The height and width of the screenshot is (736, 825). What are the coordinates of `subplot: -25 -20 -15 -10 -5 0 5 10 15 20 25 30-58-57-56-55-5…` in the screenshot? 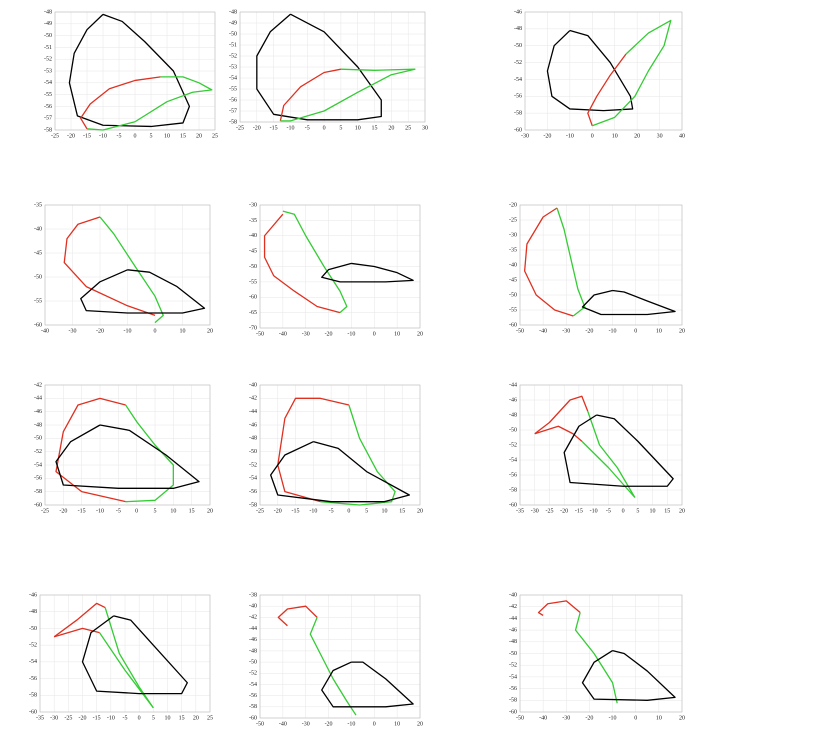 It's located at (328, 70).